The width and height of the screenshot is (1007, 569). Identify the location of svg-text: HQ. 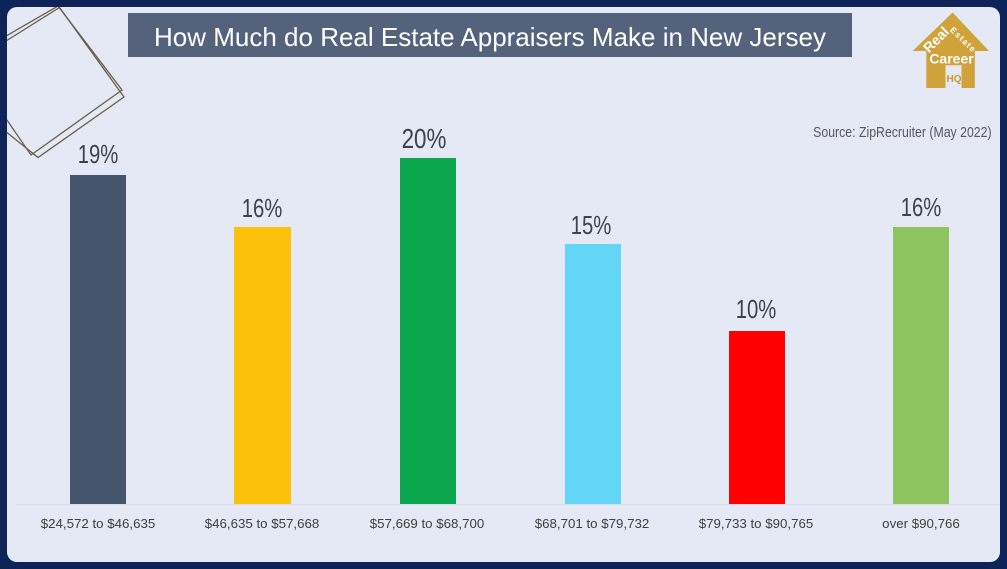
(954, 79).